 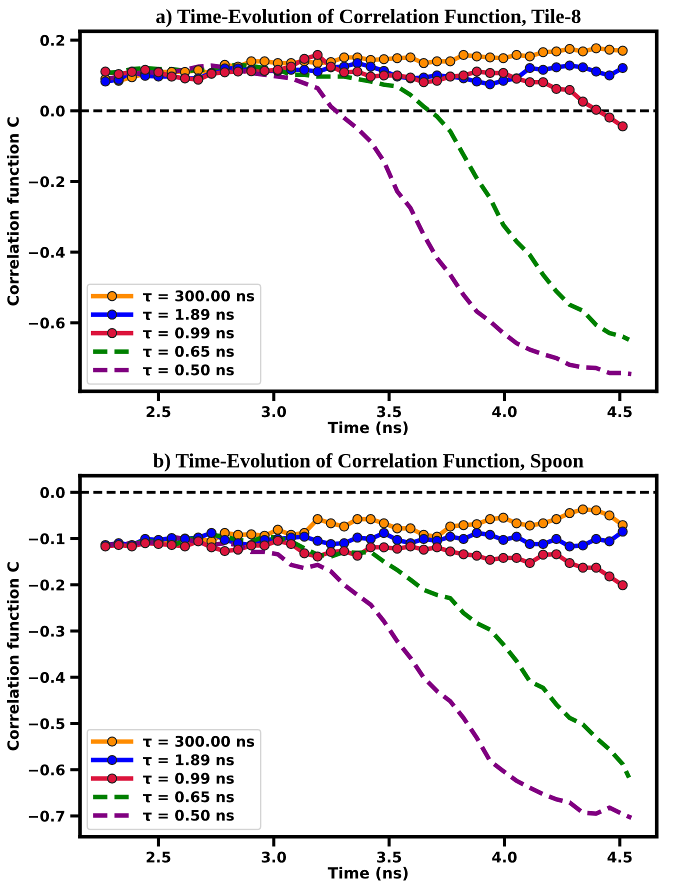 I want to click on x-tick-label: 4.5, so click(x=620, y=857).